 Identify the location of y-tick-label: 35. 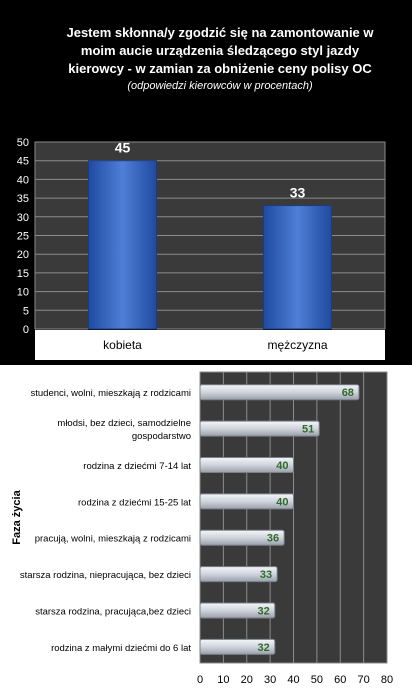
(23, 199).